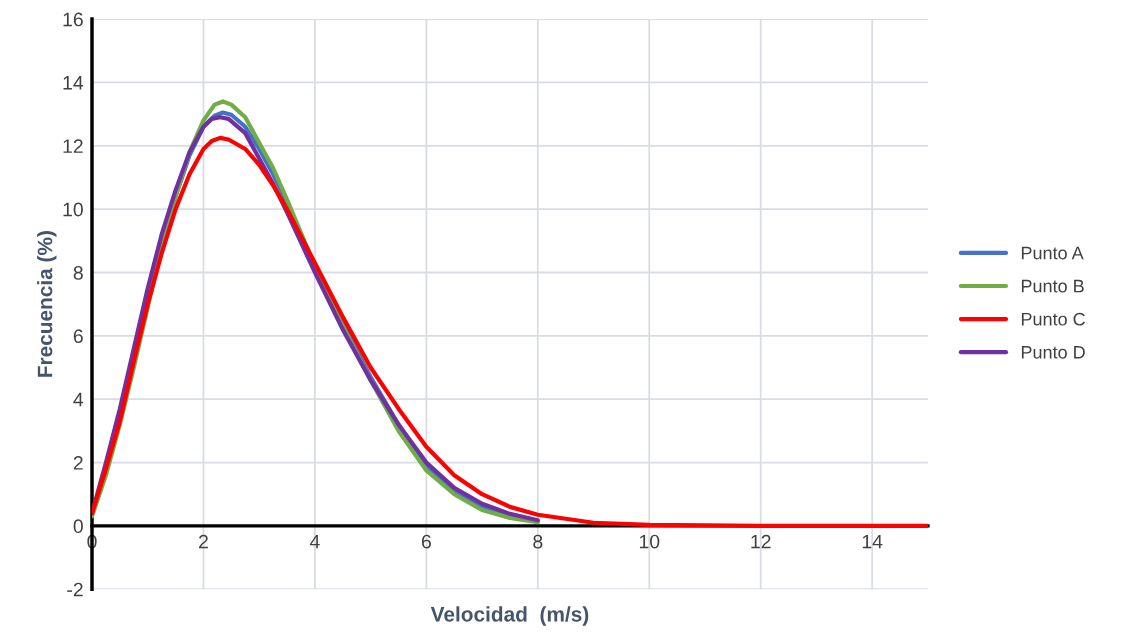 This screenshot has height=637, width=1122. Describe the element at coordinates (649, 541) in the screenshot. I see `x-tick-label: 10` at that location.